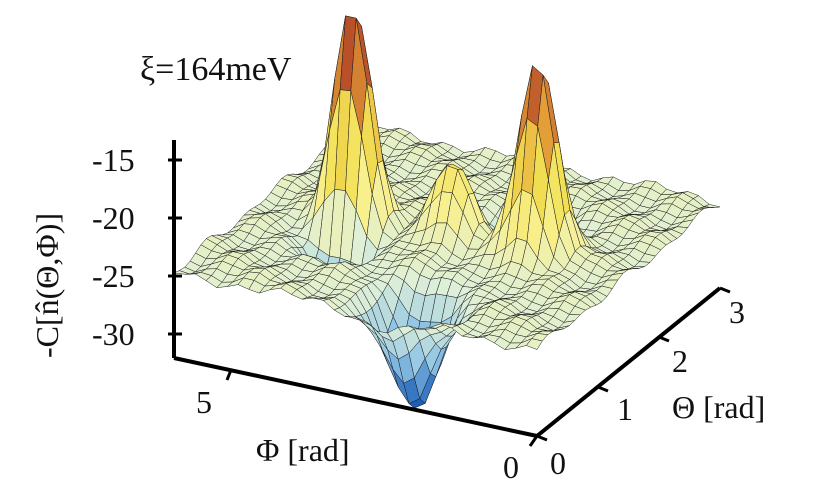  I want to click on surface-facet, so click(534, 344).